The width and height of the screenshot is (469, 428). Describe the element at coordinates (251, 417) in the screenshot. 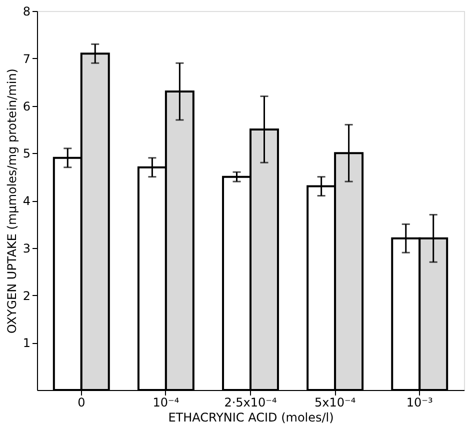

I see `x-axis-title: ETHACRYNIC ACID (moles/l)` at that location.